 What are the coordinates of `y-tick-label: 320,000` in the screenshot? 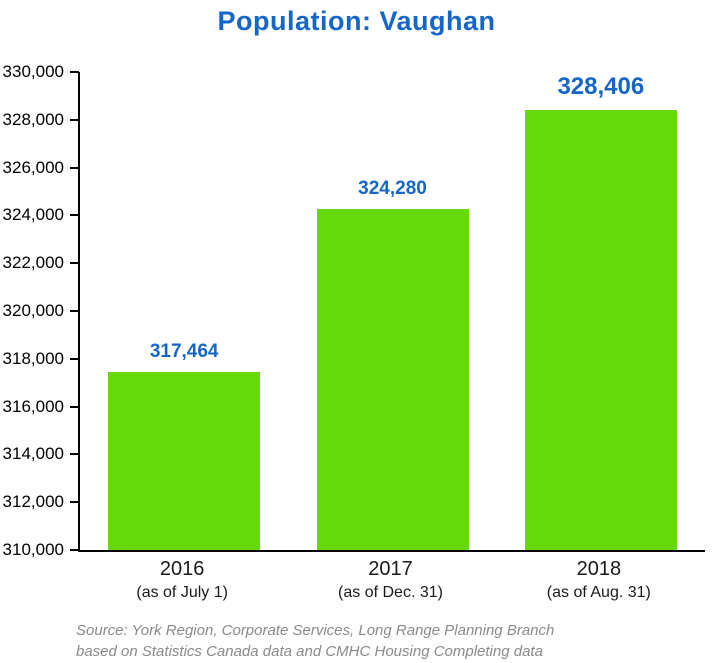 It's located at (33, 310).